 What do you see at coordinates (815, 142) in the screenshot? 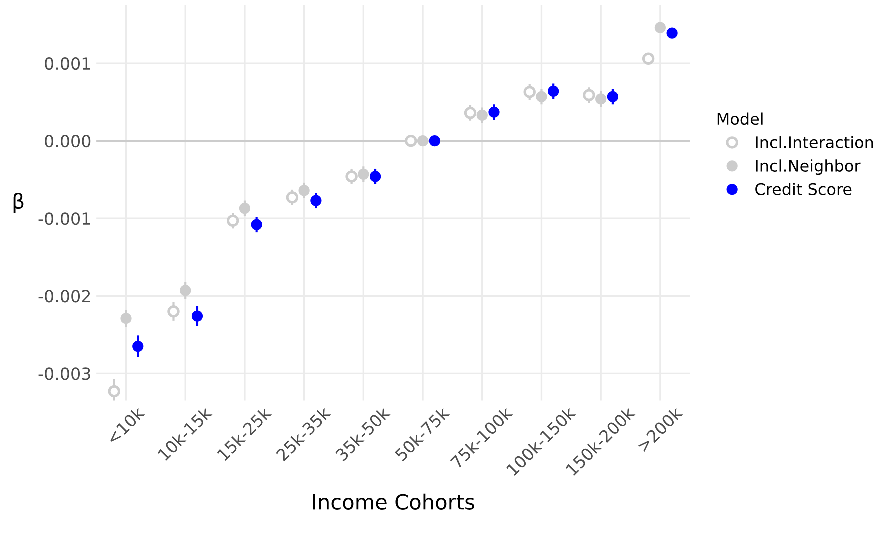
I see `legend-label: Incl.Interaction` at bounding box center [815, 142].